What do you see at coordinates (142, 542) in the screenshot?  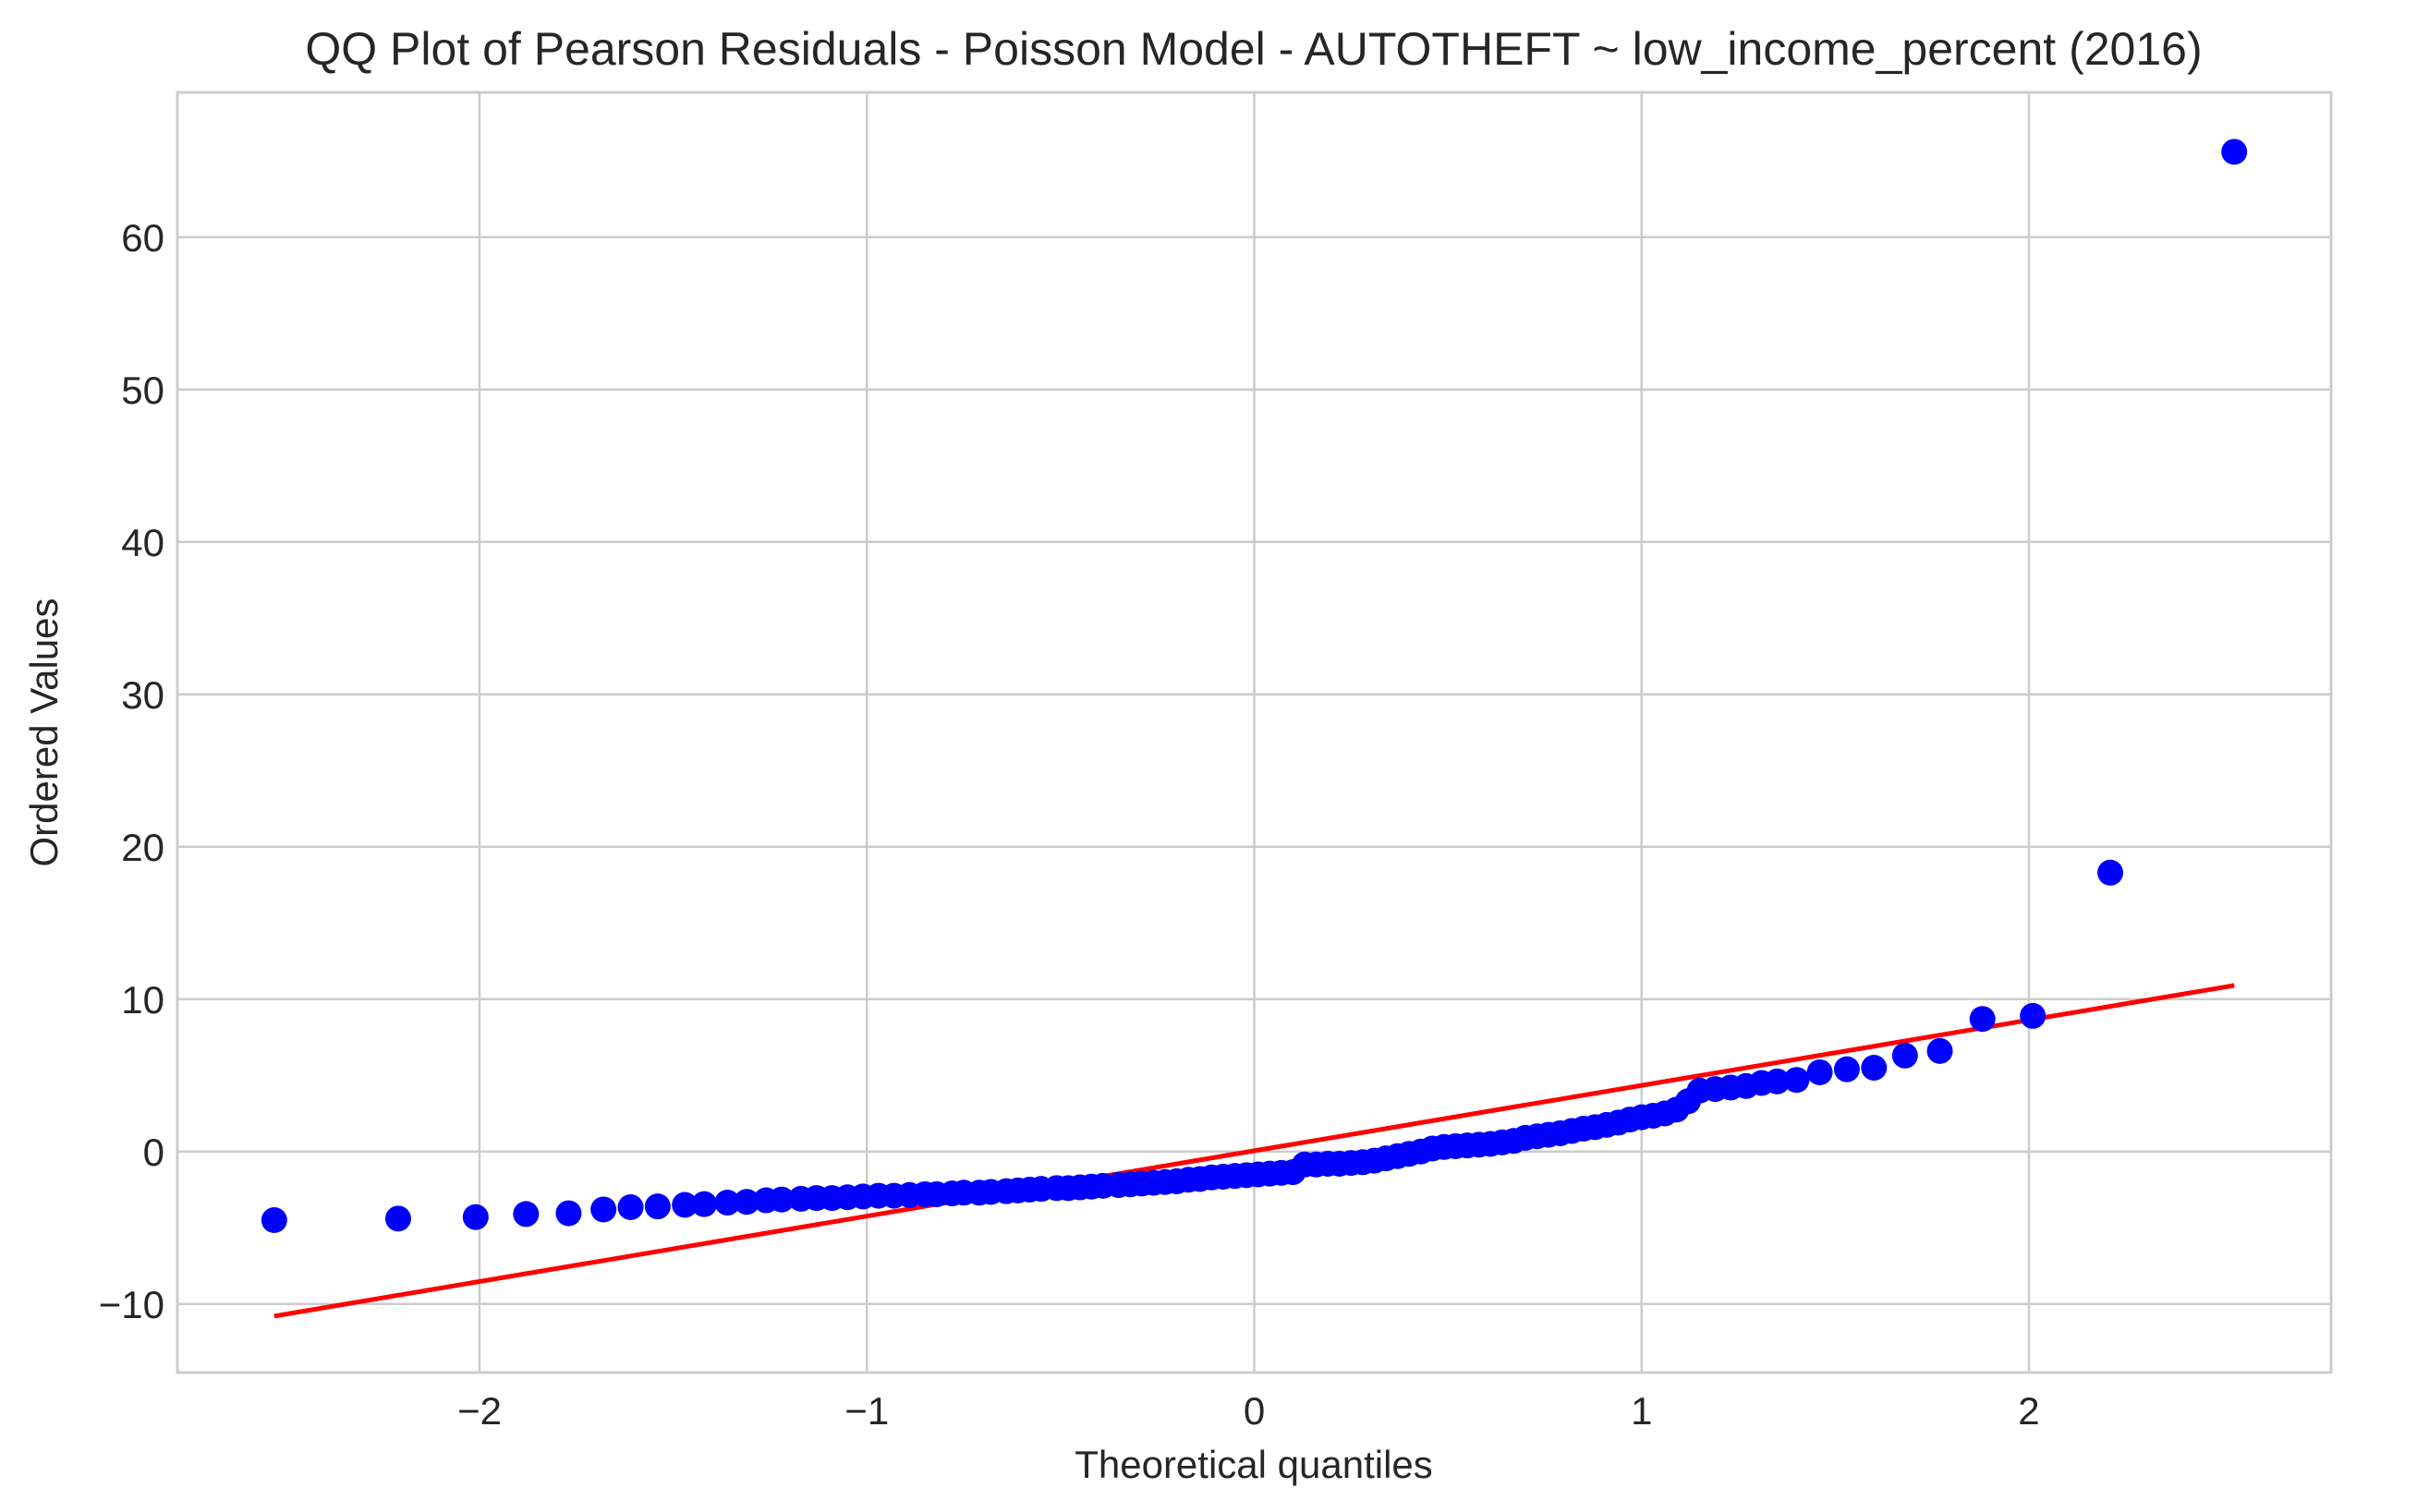 I see `y-tick-label: 40` at bounding box center [142, 542].